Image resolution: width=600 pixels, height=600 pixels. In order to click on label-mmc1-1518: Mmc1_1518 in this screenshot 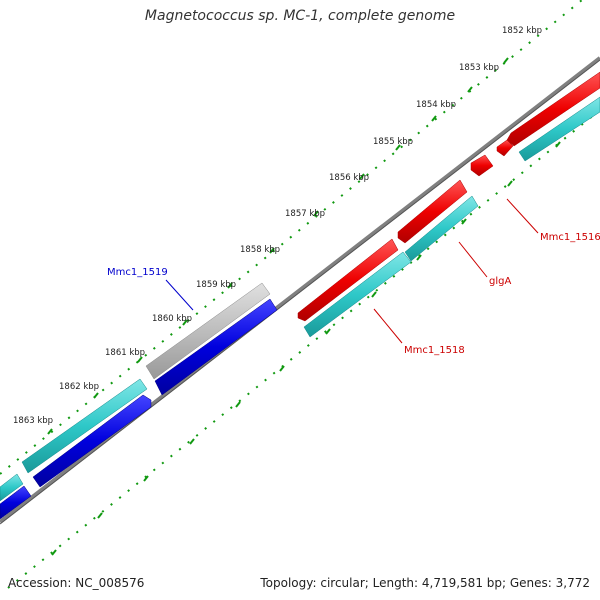, I will do `click(434, 350)`.